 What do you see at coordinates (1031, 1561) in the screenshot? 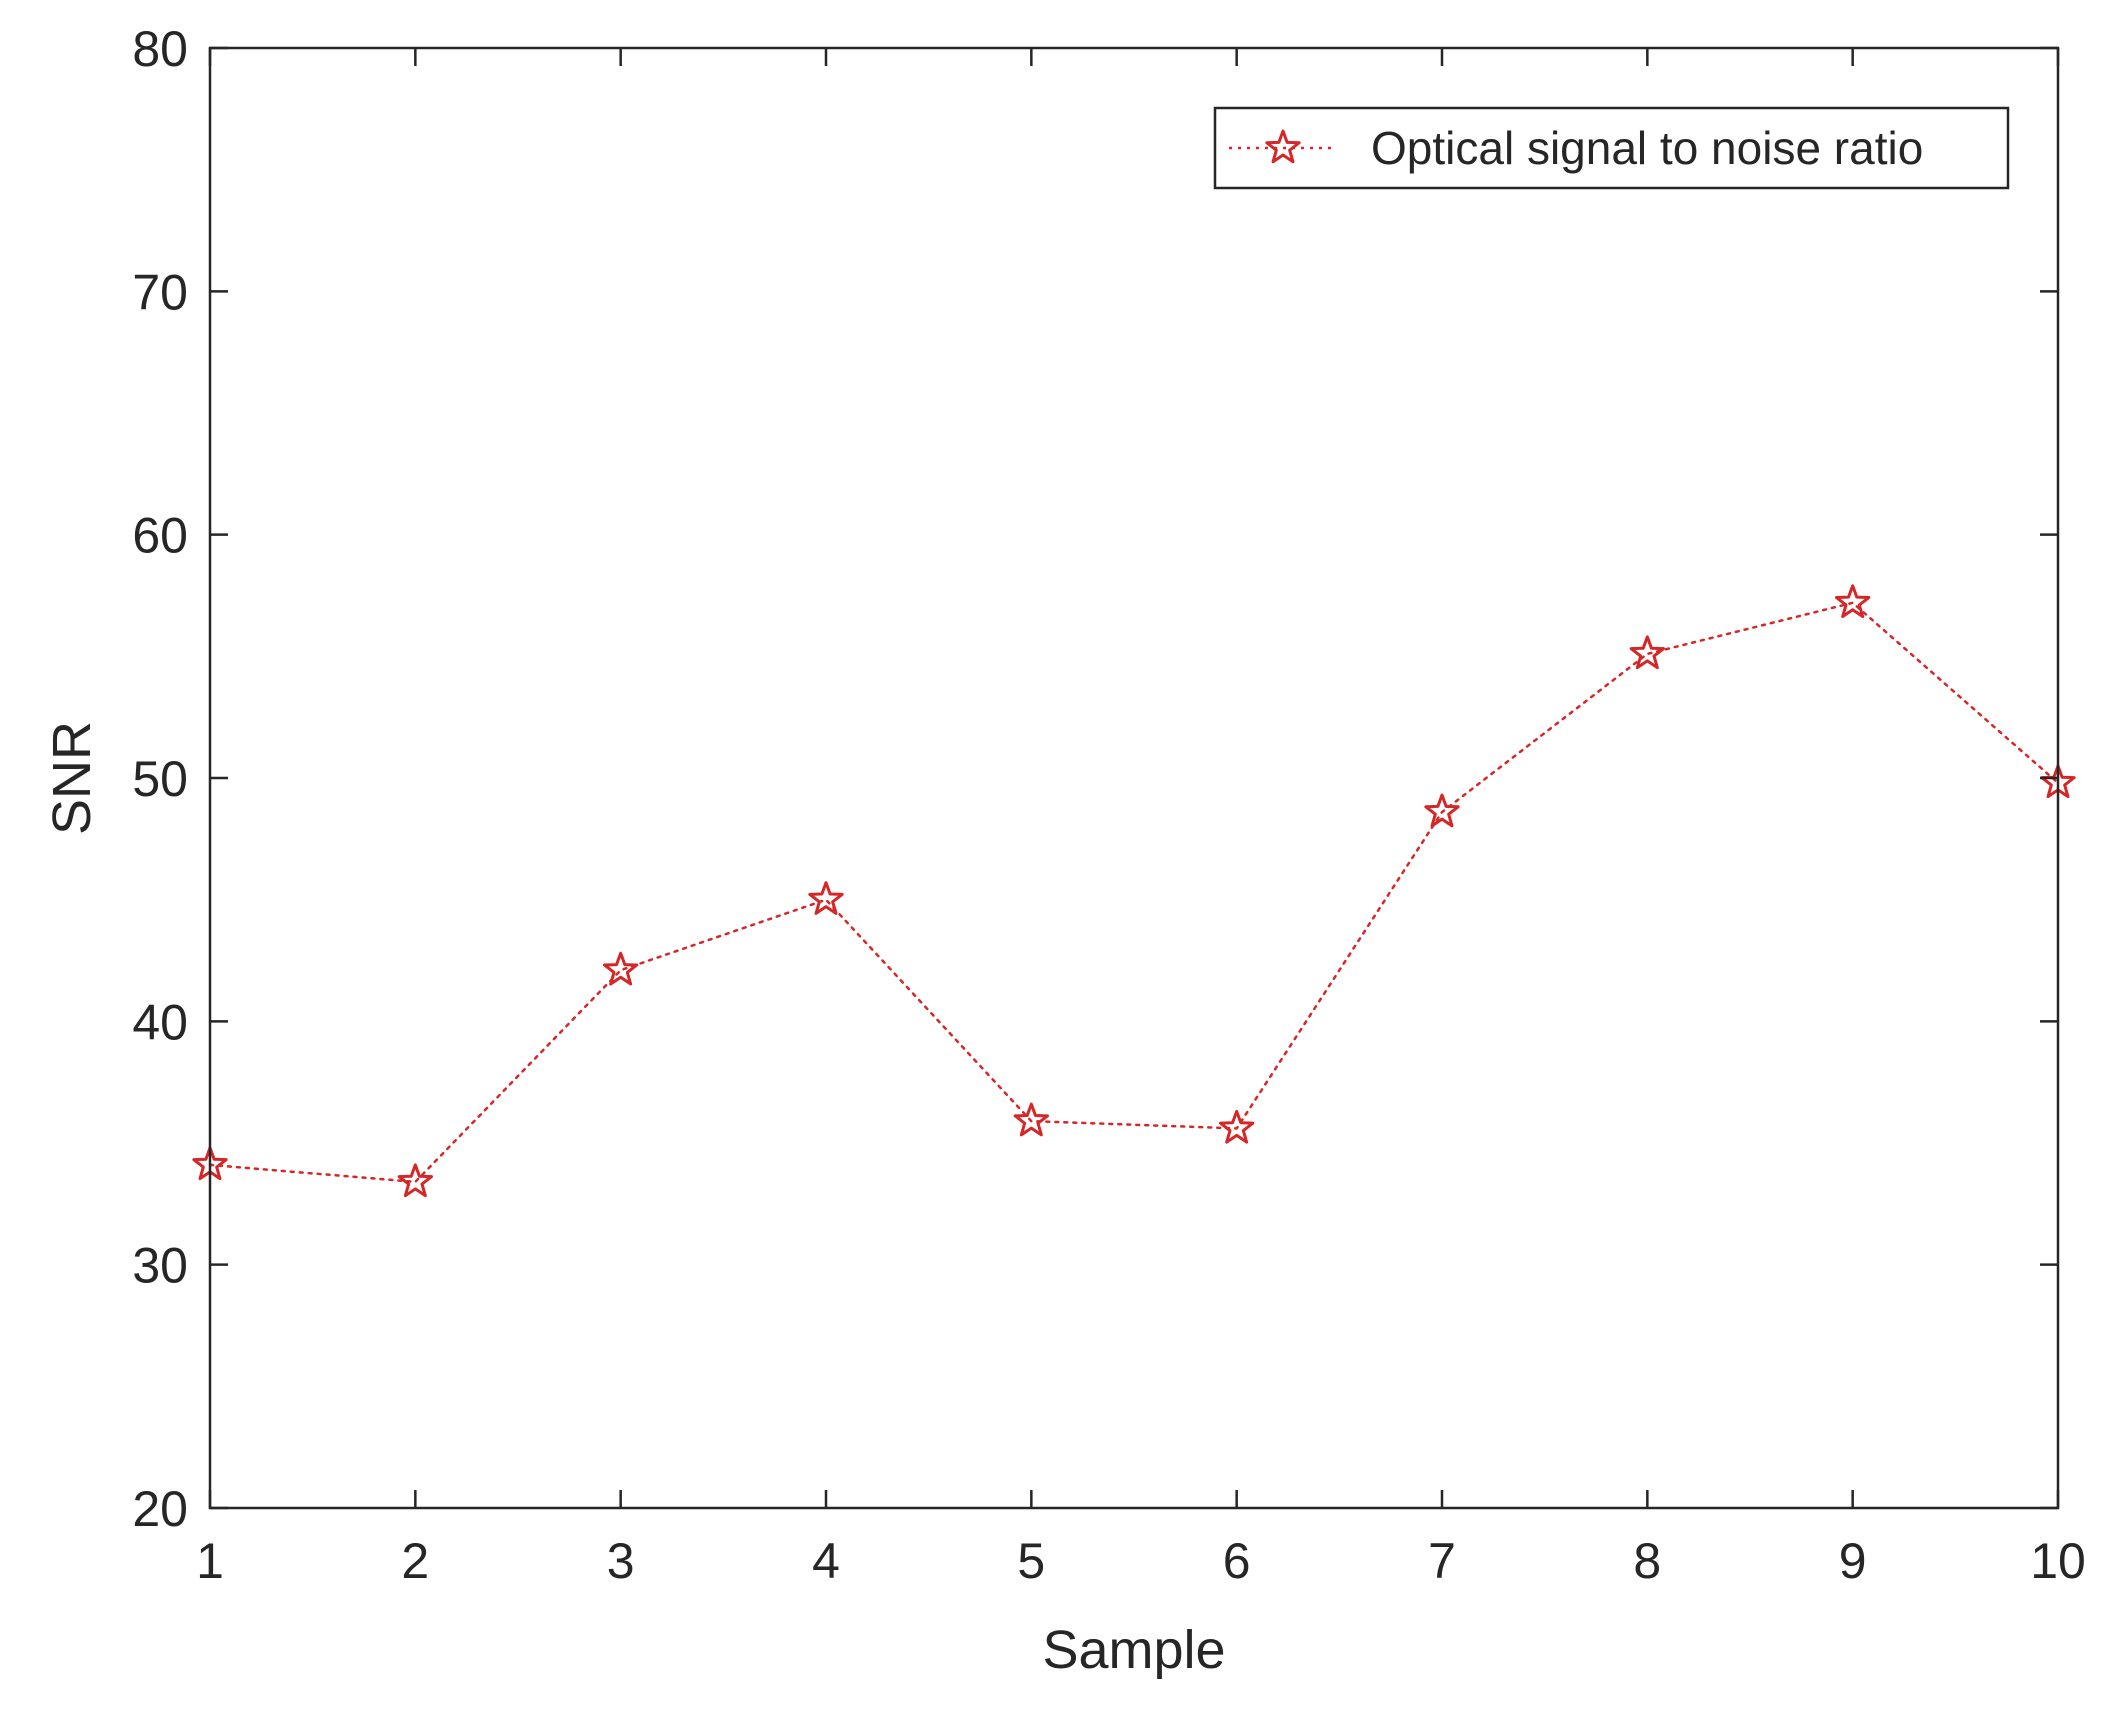
I see `x-tick-label: 5` at bounding box center [1031, 1561].